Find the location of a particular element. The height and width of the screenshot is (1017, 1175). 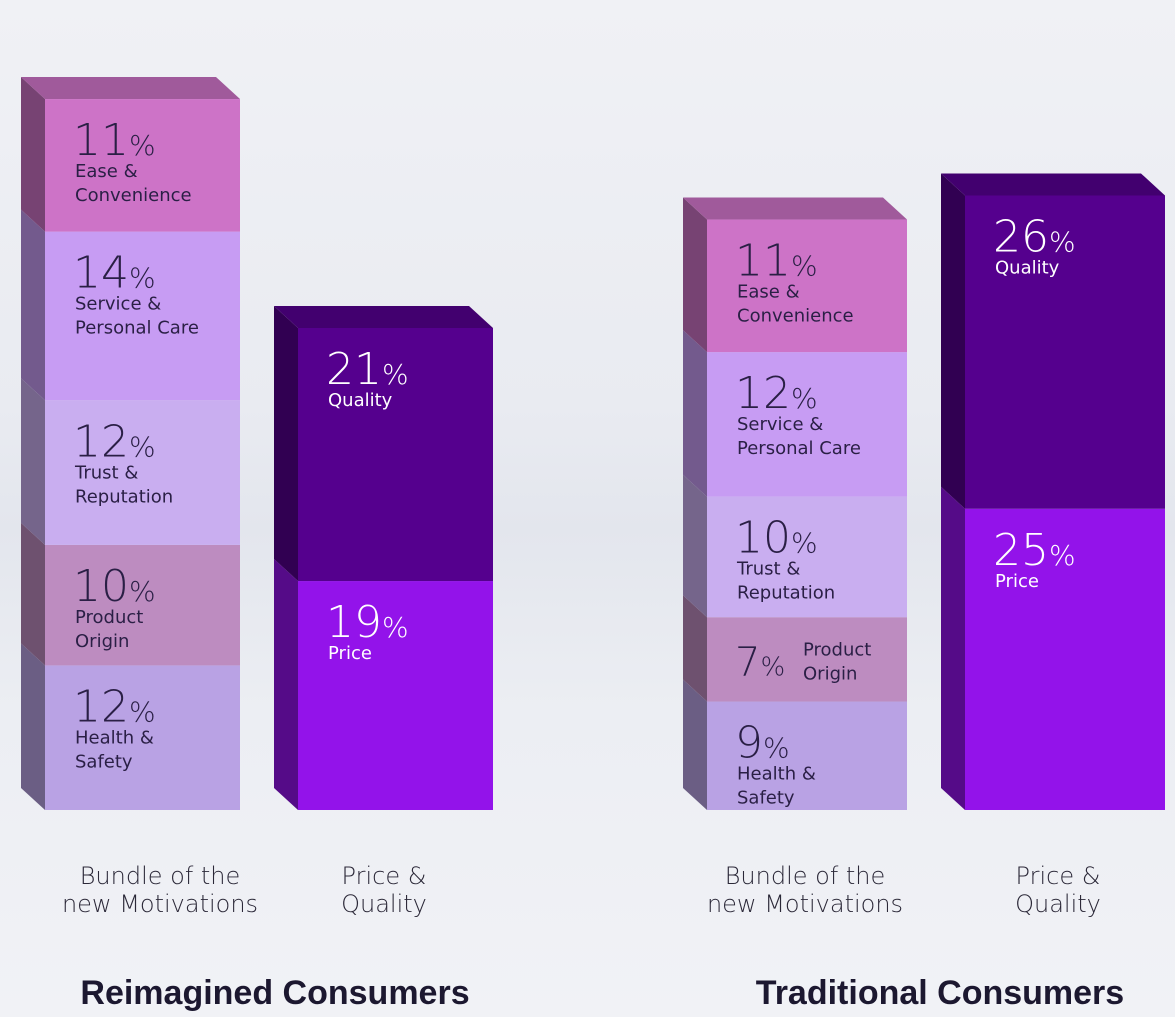

data-label-health-and-safety: 12% is located at coordinates (114, 706).